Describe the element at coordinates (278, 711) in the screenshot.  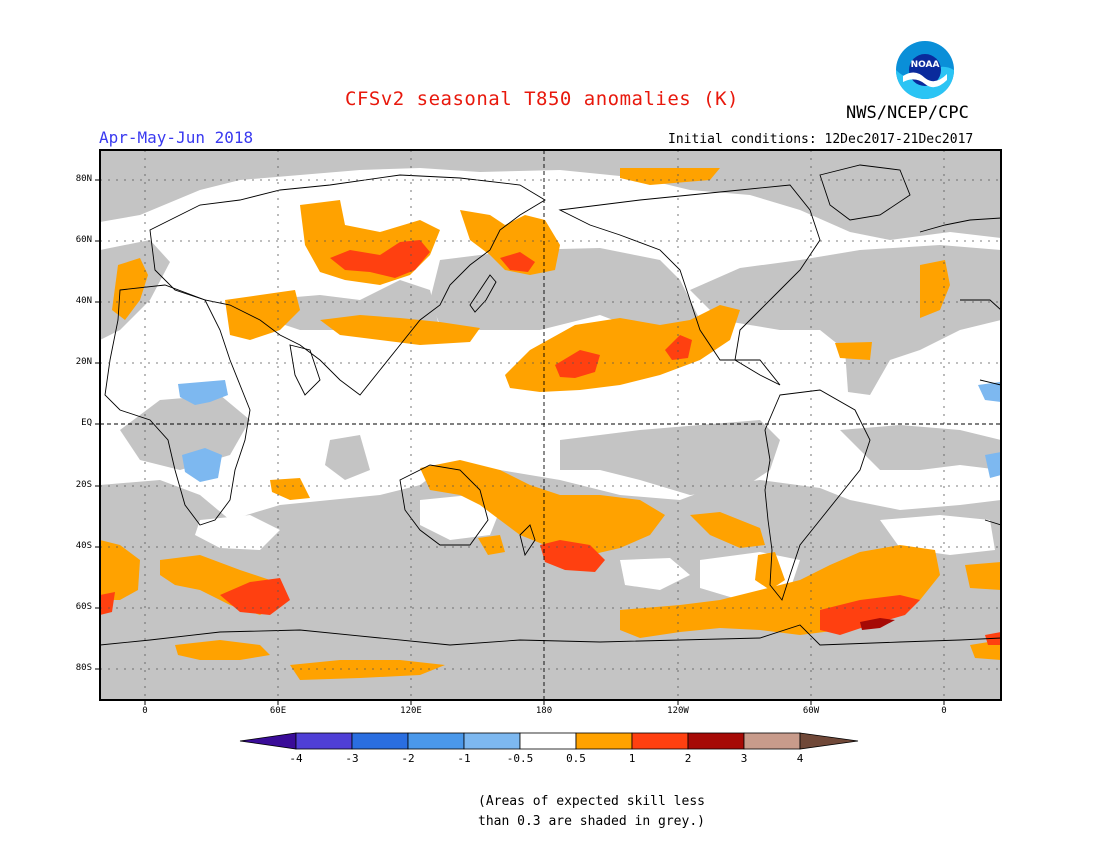
I see `lon-label-60e: 60E` at that location.